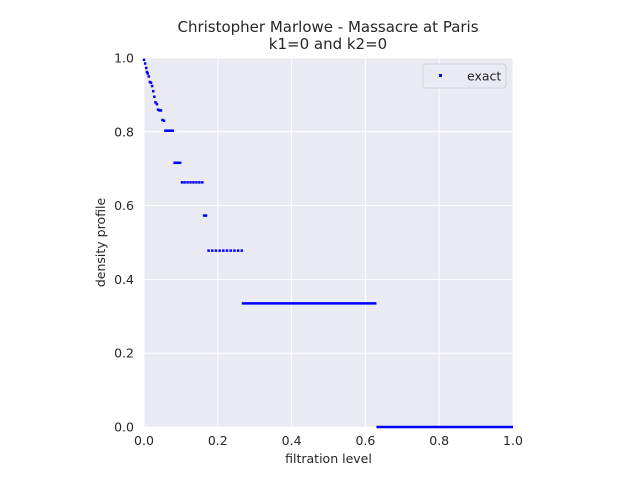 This screenshot has height=480, width=640. What do you see at coordinates (328, 458) in the screenshot?
I see `x-axis-label: filtration level` at bounding box center [328, 458].